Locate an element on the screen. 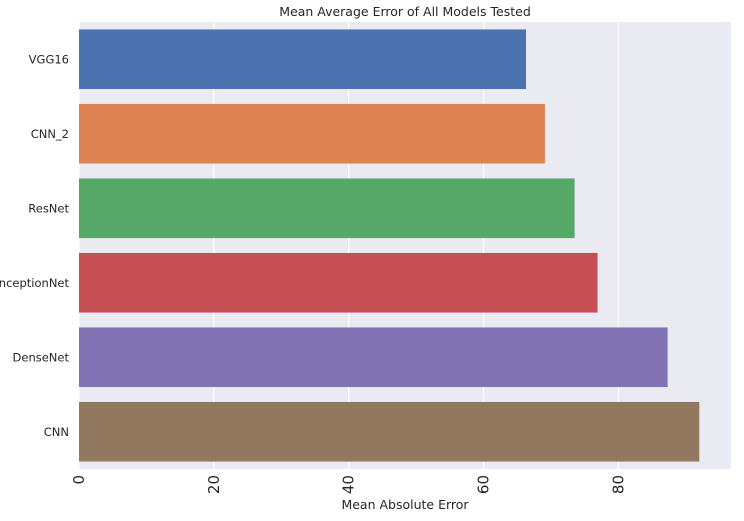 This screenshot has height=521, width=744. y-tick-label-inceptionnet: InceptionNet is located at coordinates (34, 283).